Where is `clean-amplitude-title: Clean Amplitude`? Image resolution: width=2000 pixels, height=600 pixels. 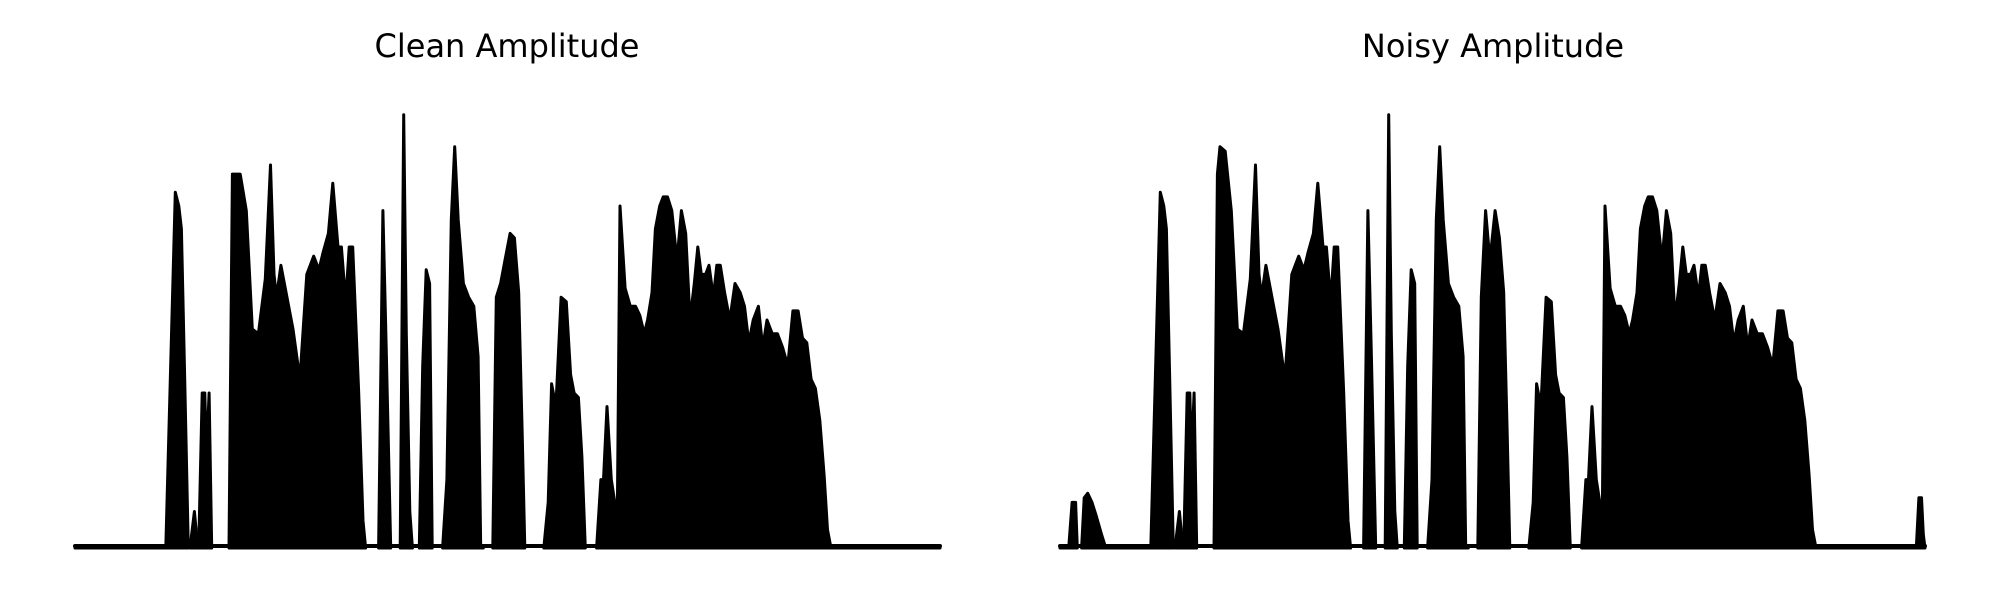 clean-amplitude-title: Clean Amplitude is located at coordinates (507, 46).